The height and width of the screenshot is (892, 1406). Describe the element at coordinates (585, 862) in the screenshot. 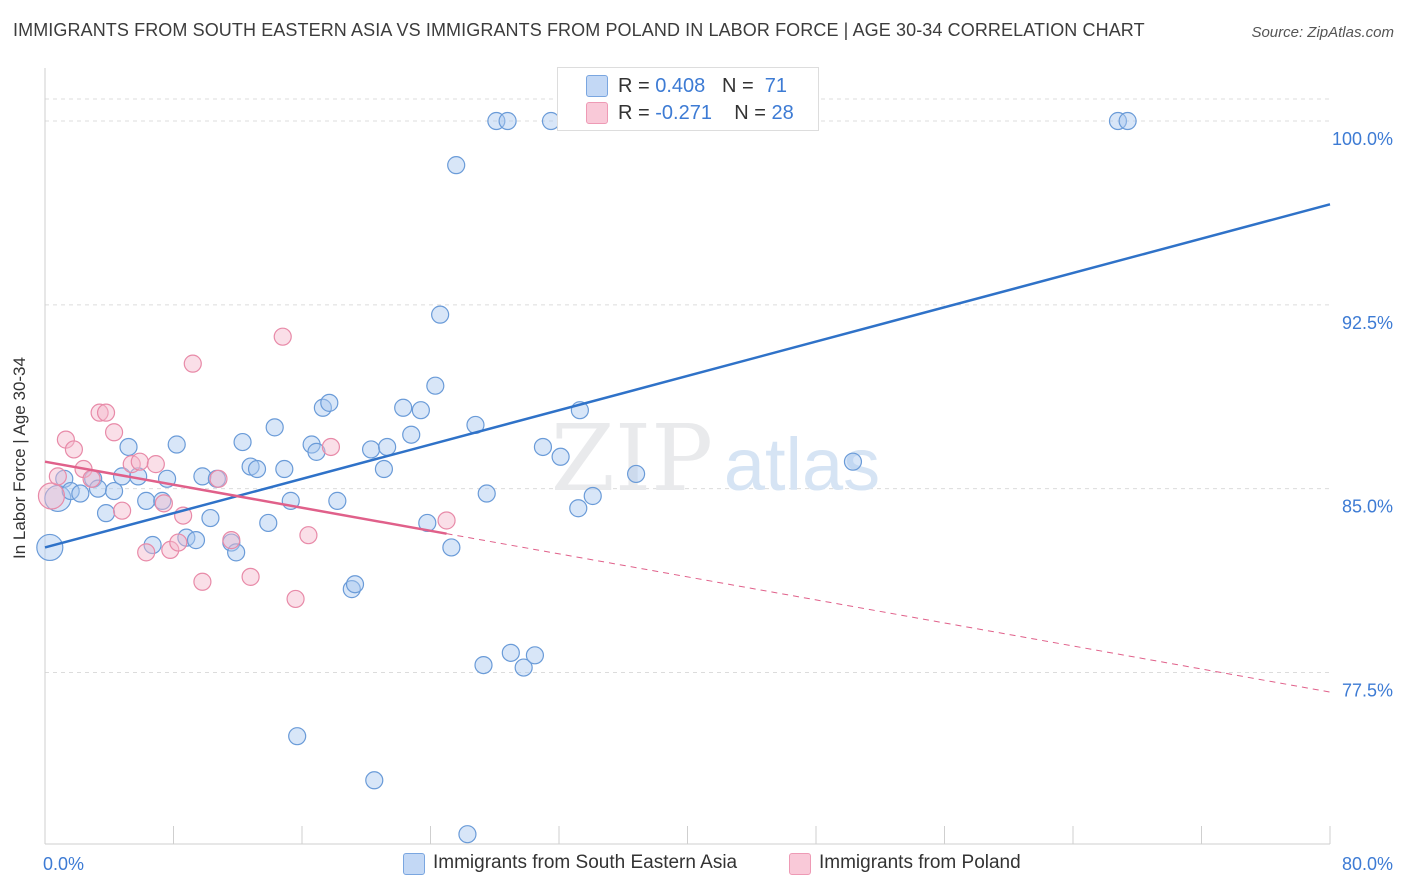

I see `legend-label: Immigrants from South Eastern Asia` at that location.